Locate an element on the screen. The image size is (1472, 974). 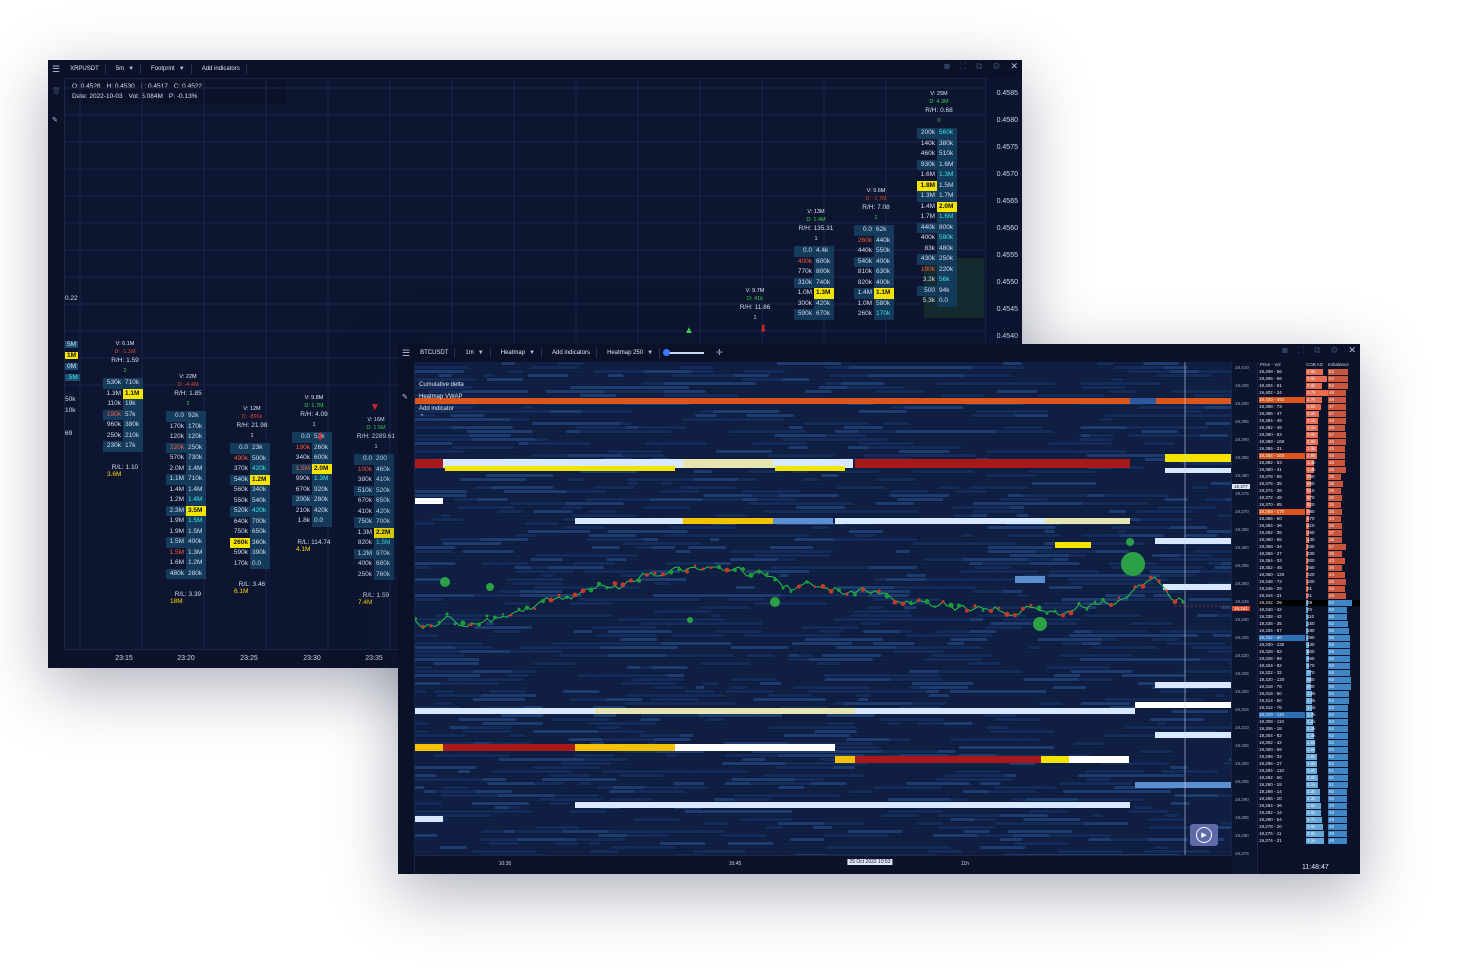
footprint-row: 1.9M 1.5M is located at coordinates (188, 521).